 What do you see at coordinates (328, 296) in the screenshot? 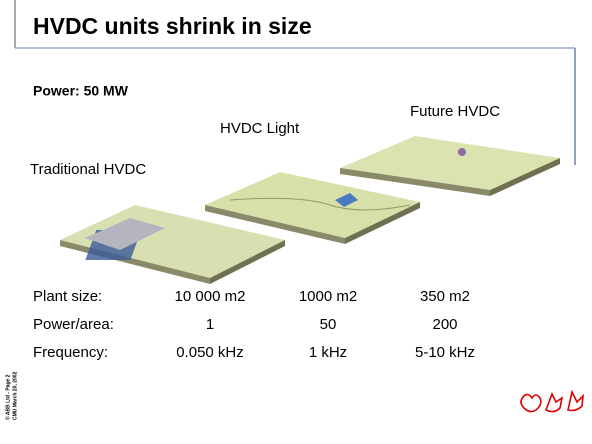
I see `cell: 1000 m2` at bounding box center [328, 296].